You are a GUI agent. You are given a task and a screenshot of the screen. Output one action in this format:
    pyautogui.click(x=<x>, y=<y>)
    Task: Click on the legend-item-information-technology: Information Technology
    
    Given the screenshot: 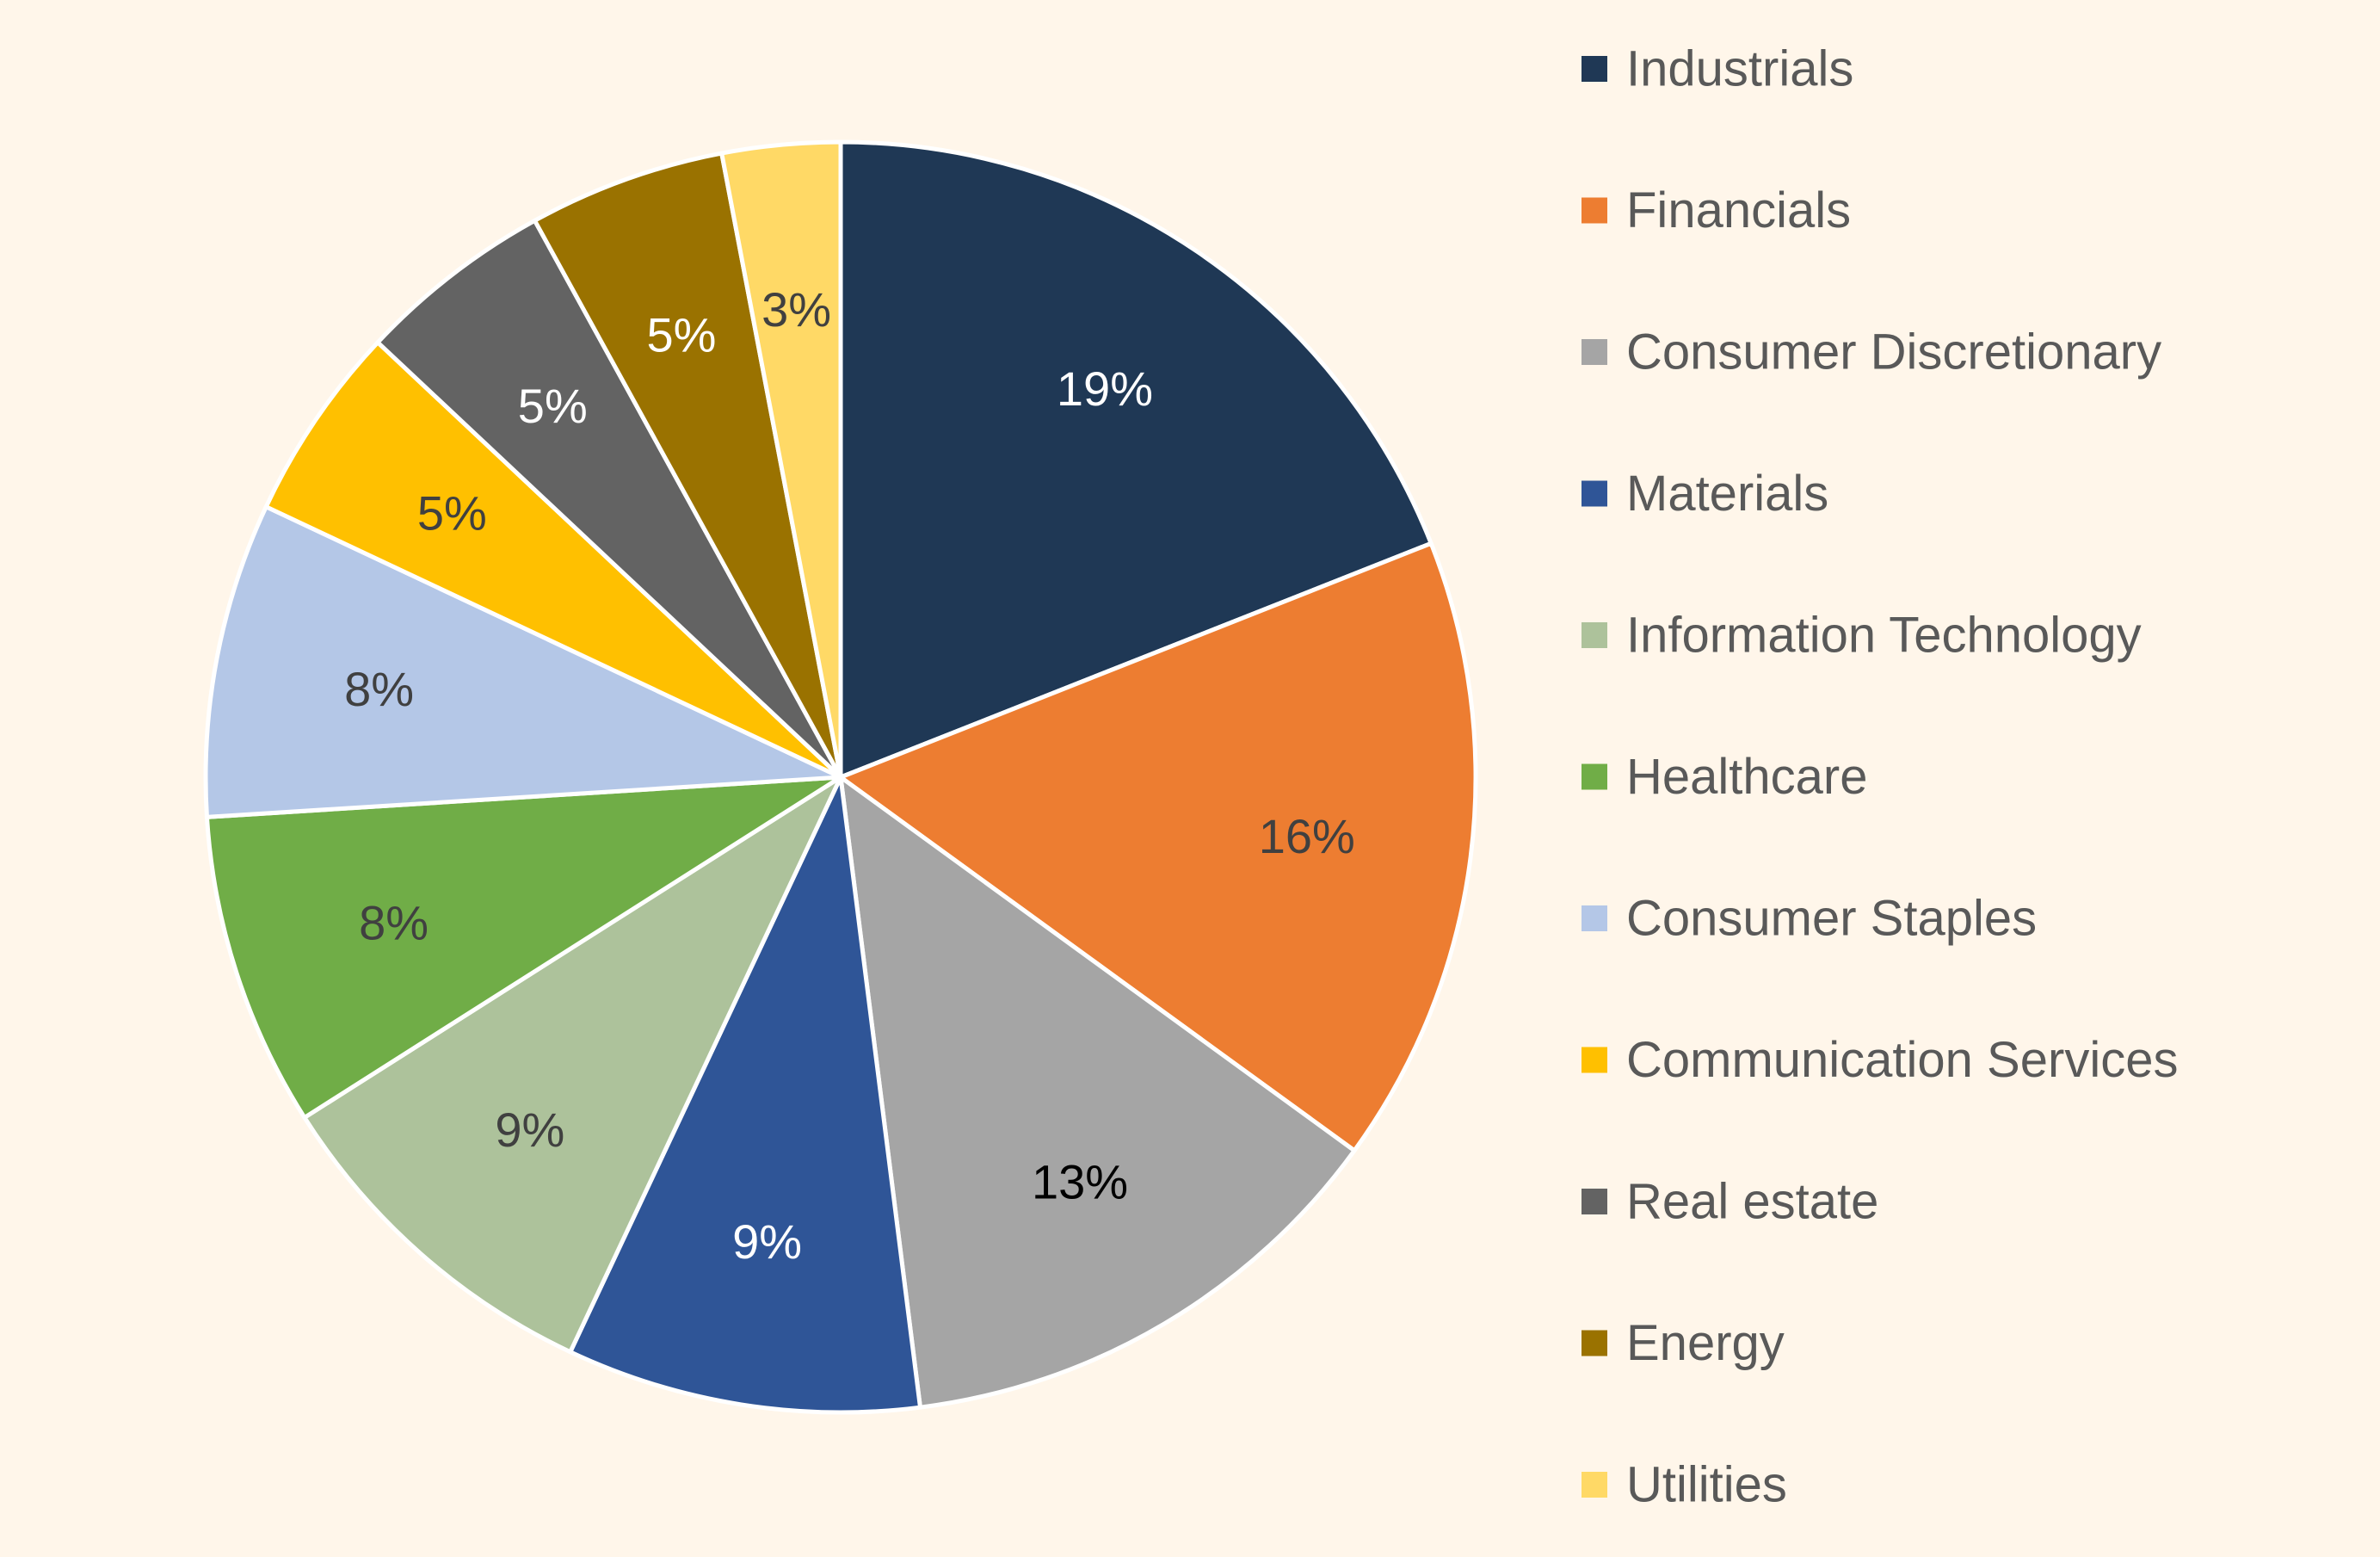 What is the action you would take?
    pyautogui.click(x=1862, y=636)
    